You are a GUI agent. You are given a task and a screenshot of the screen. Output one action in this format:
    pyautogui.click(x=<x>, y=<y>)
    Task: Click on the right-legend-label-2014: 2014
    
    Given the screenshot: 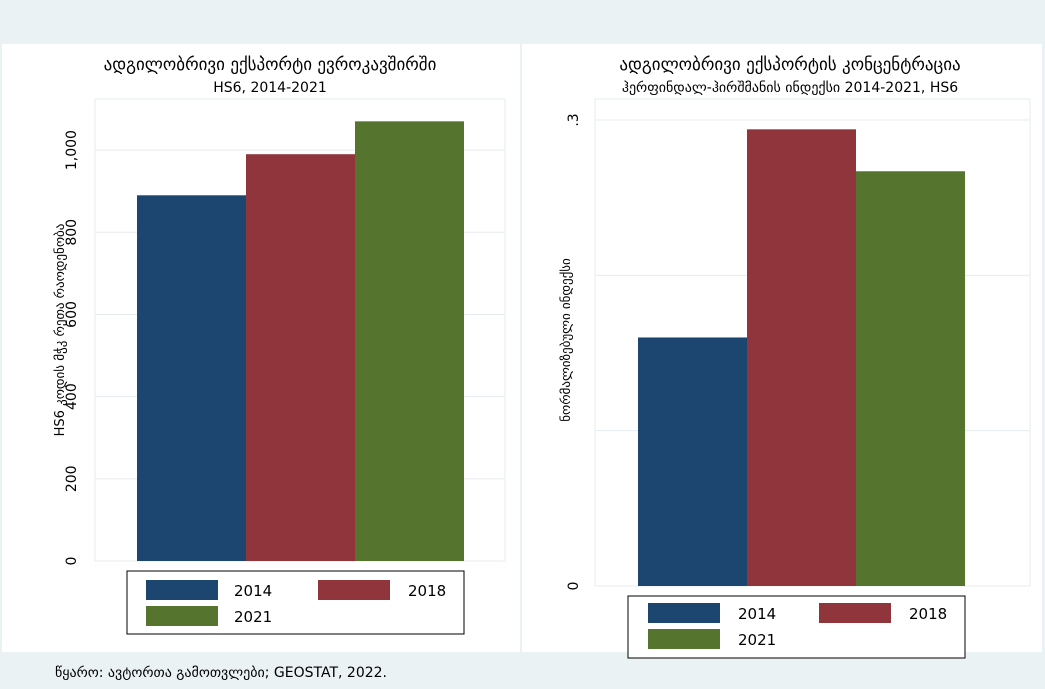 What is the action you would take?
    pyautogui.click(x=757, y=614)
    